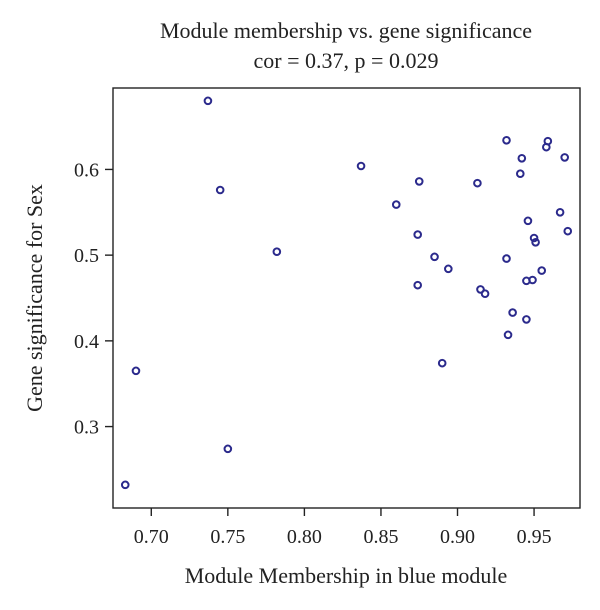  What do you see at coordinates (346, 575) in the screenshot?
I see `x-axis-label: Module Membership in blue module` at bounding box center [346, 575].